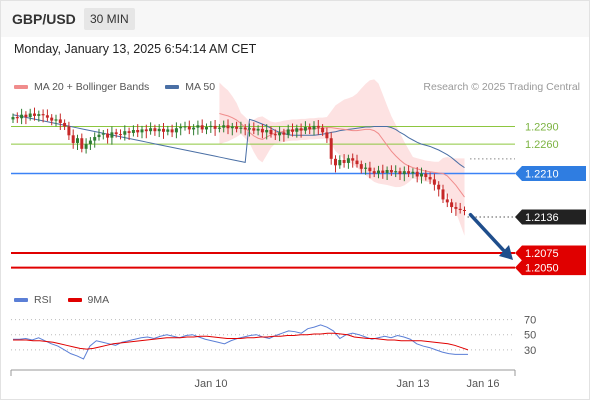  What do you see at coordinates (92, 87) in the screenshot?
I see `legend-ma-bollinger: MA 20 + Bollinger Bands` at bounding box center [92, 87].